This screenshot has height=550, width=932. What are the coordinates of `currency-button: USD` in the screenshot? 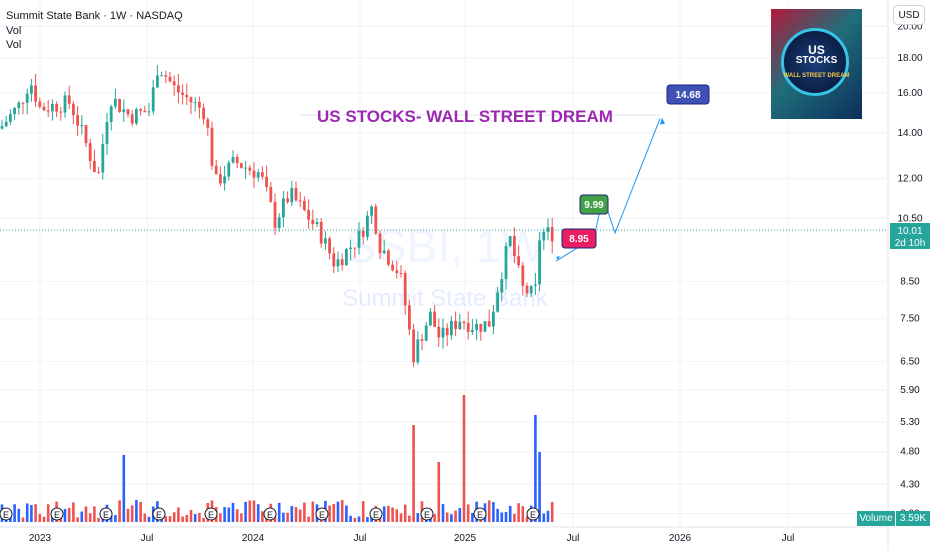 It's located at (909, 15).